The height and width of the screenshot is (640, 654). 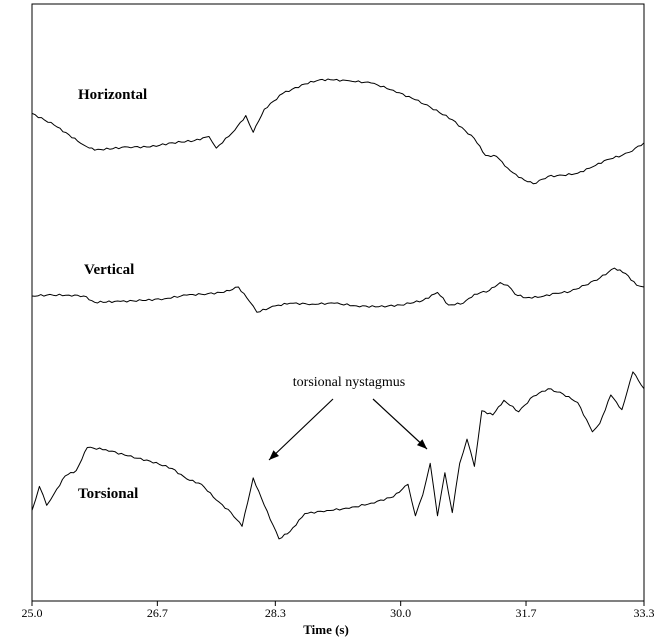 What do you see at coordinates (32, 613) in the screenshot?
I see `x-tick-label: 25.0` at bounding box center [32, 613].